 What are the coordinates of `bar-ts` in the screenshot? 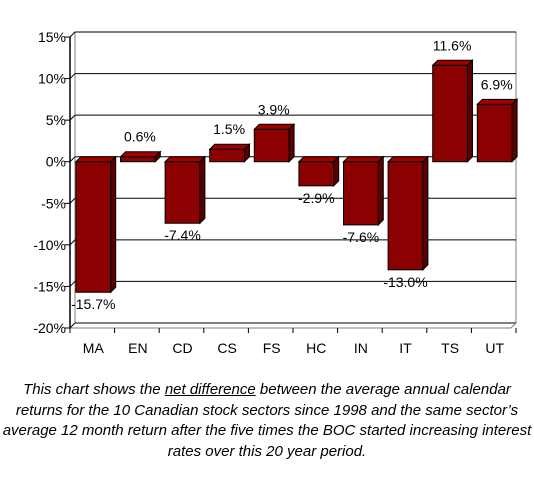 It's located at (452, 111).